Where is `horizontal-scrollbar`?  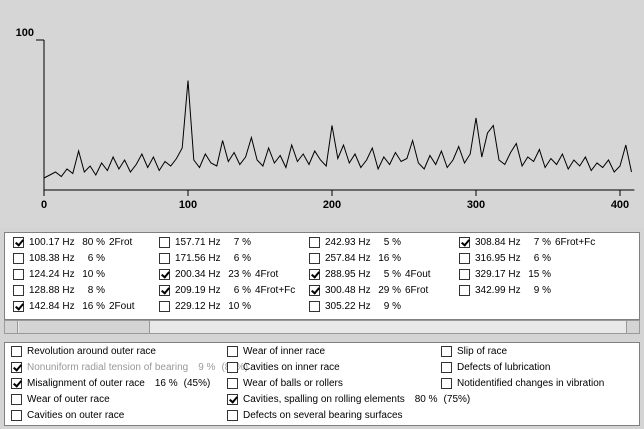
horizontal-scrollbar is located at coordinates (322, 327).